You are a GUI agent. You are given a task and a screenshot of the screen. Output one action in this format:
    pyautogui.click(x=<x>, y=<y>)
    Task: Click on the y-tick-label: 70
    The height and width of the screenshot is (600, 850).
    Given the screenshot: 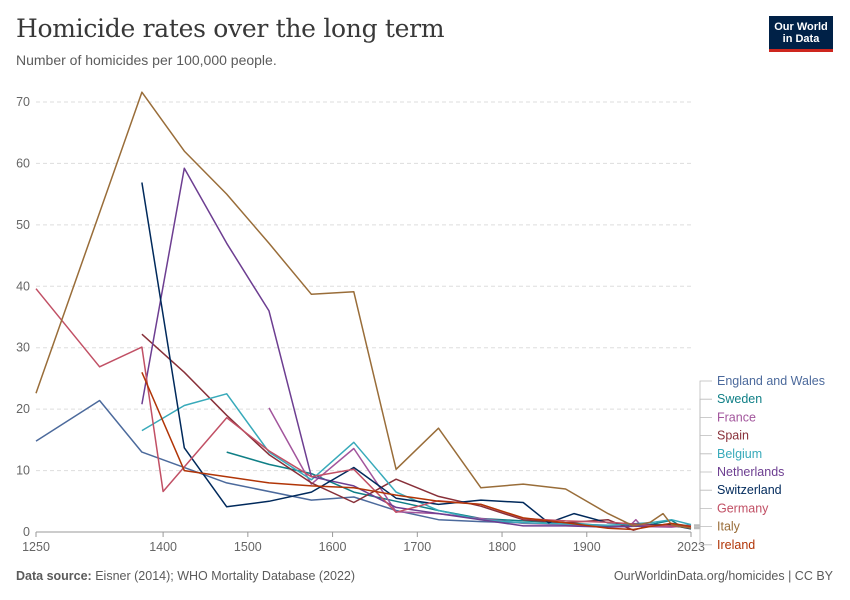 What is the action you would take?
    pyautogui.click(x=23, y=102)
    